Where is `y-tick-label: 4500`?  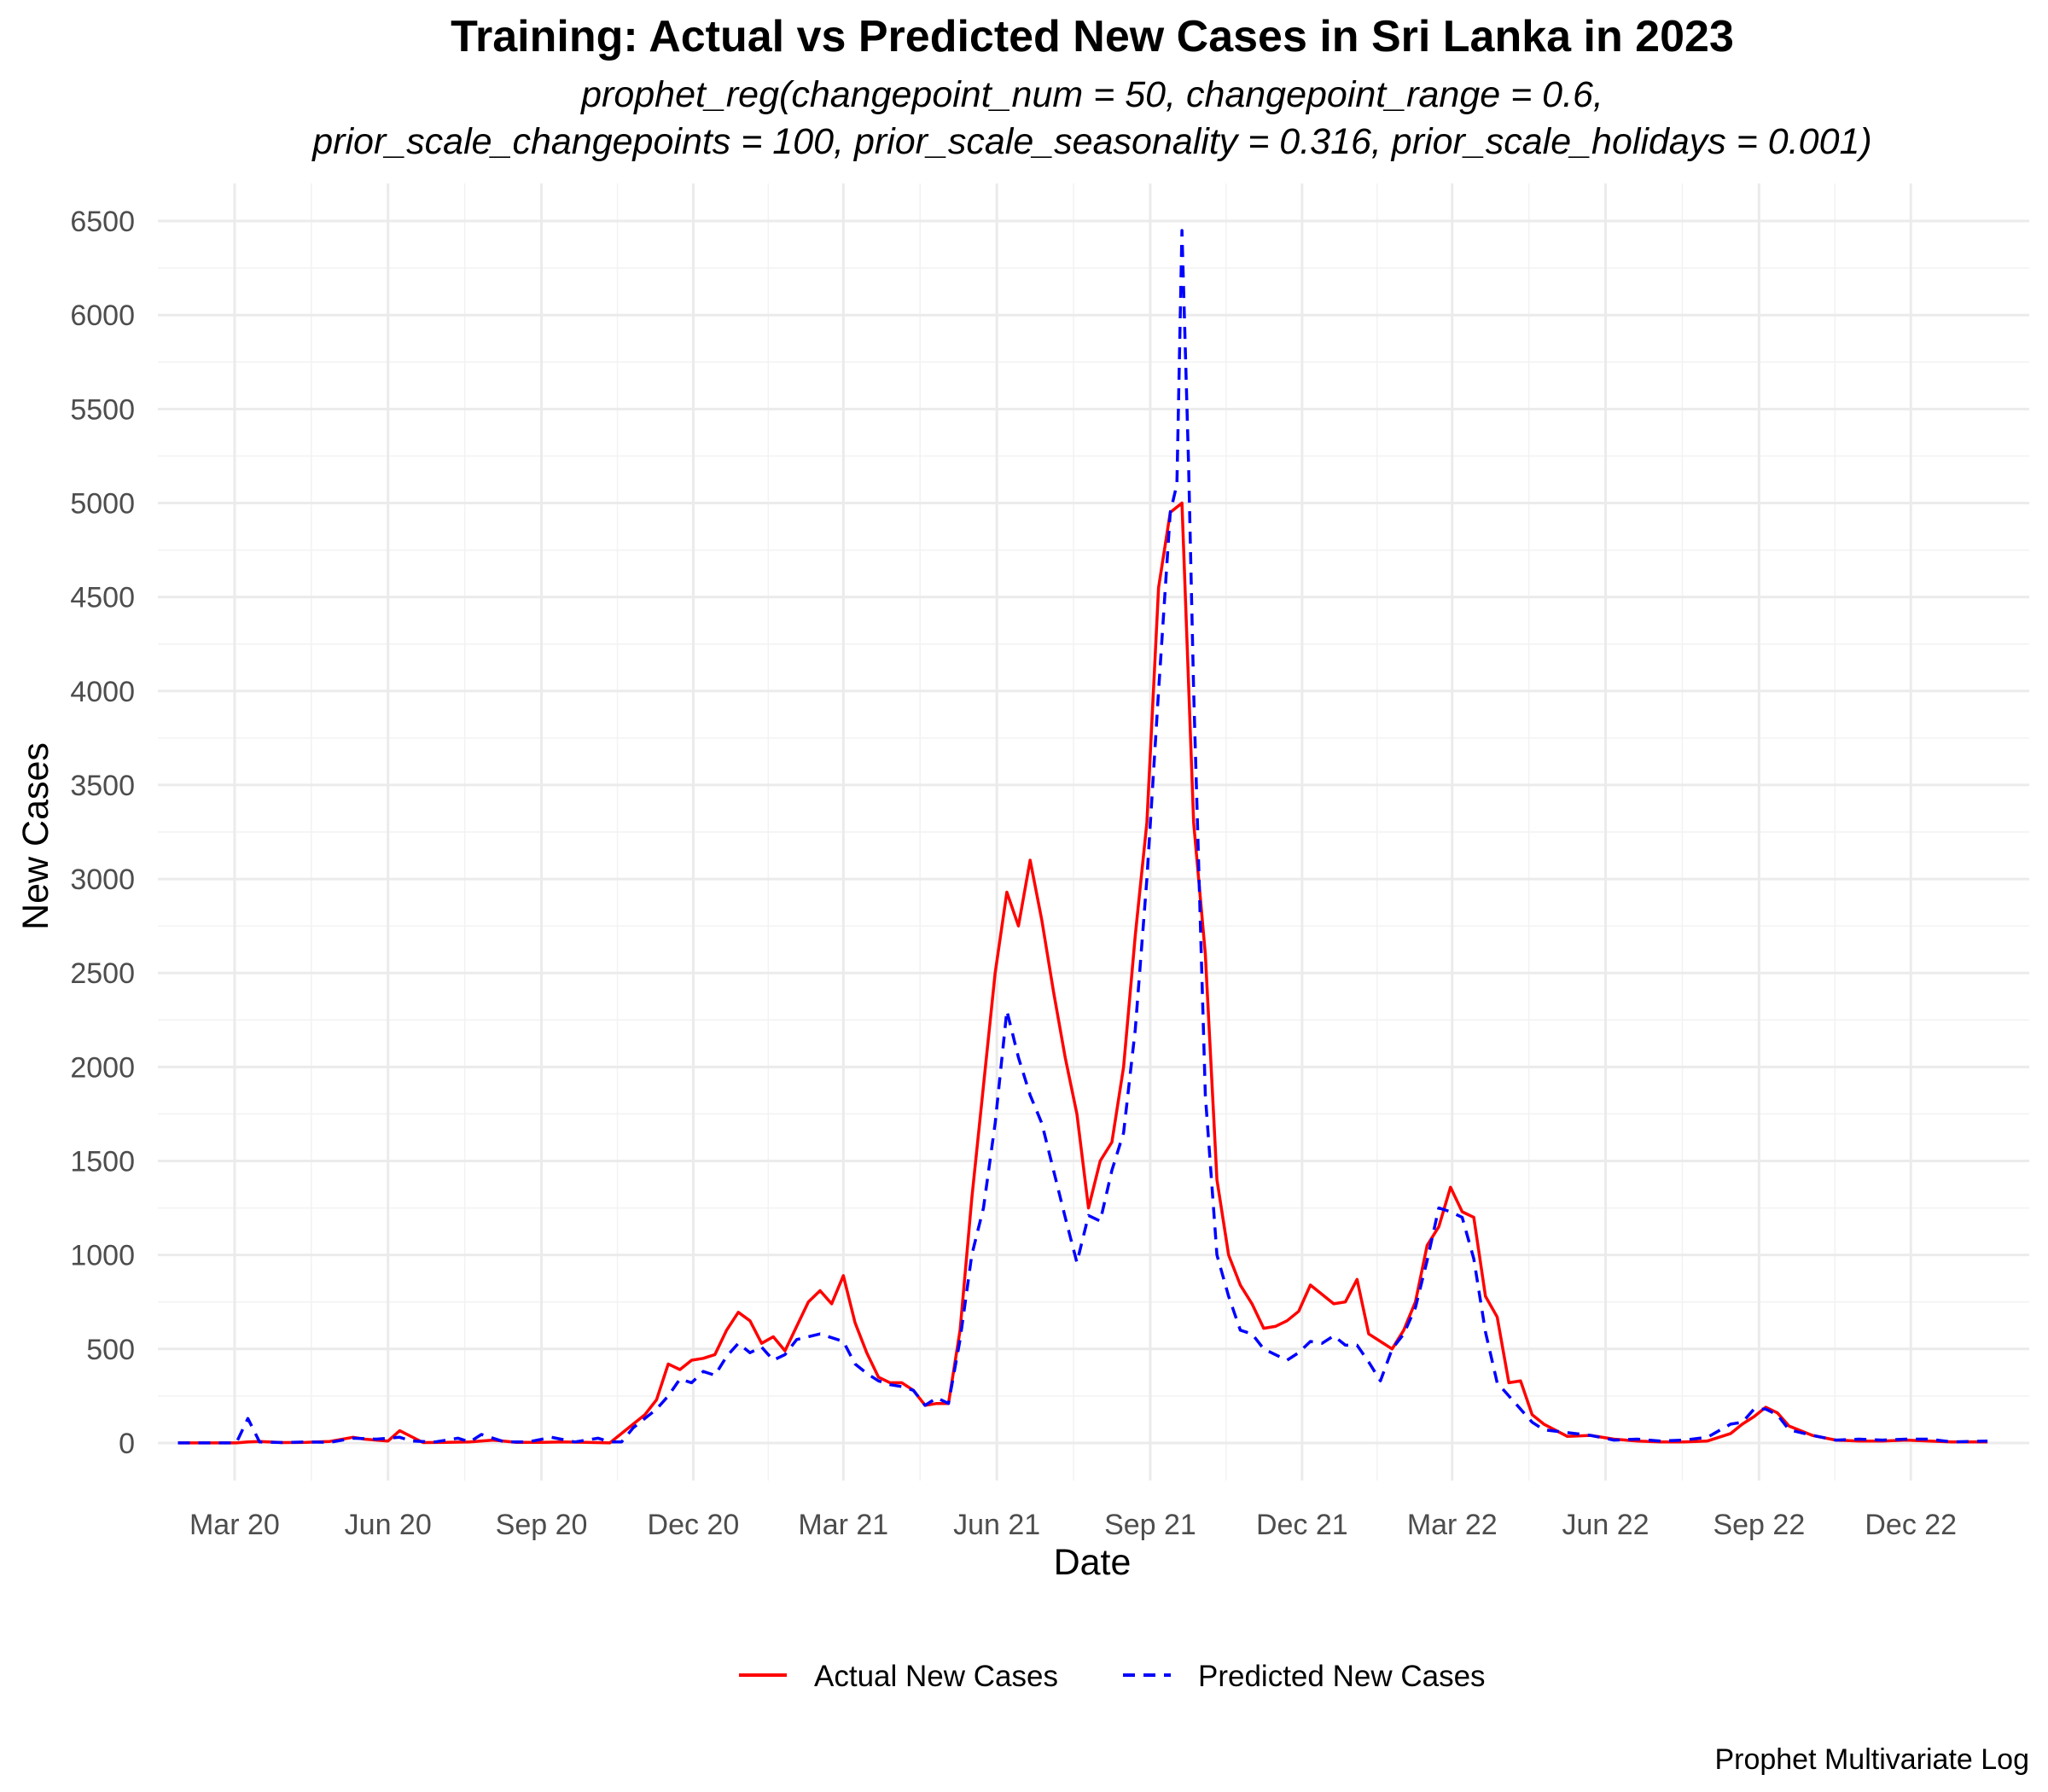 y-tick-label: 4500 is located at coordinates (102, 598).